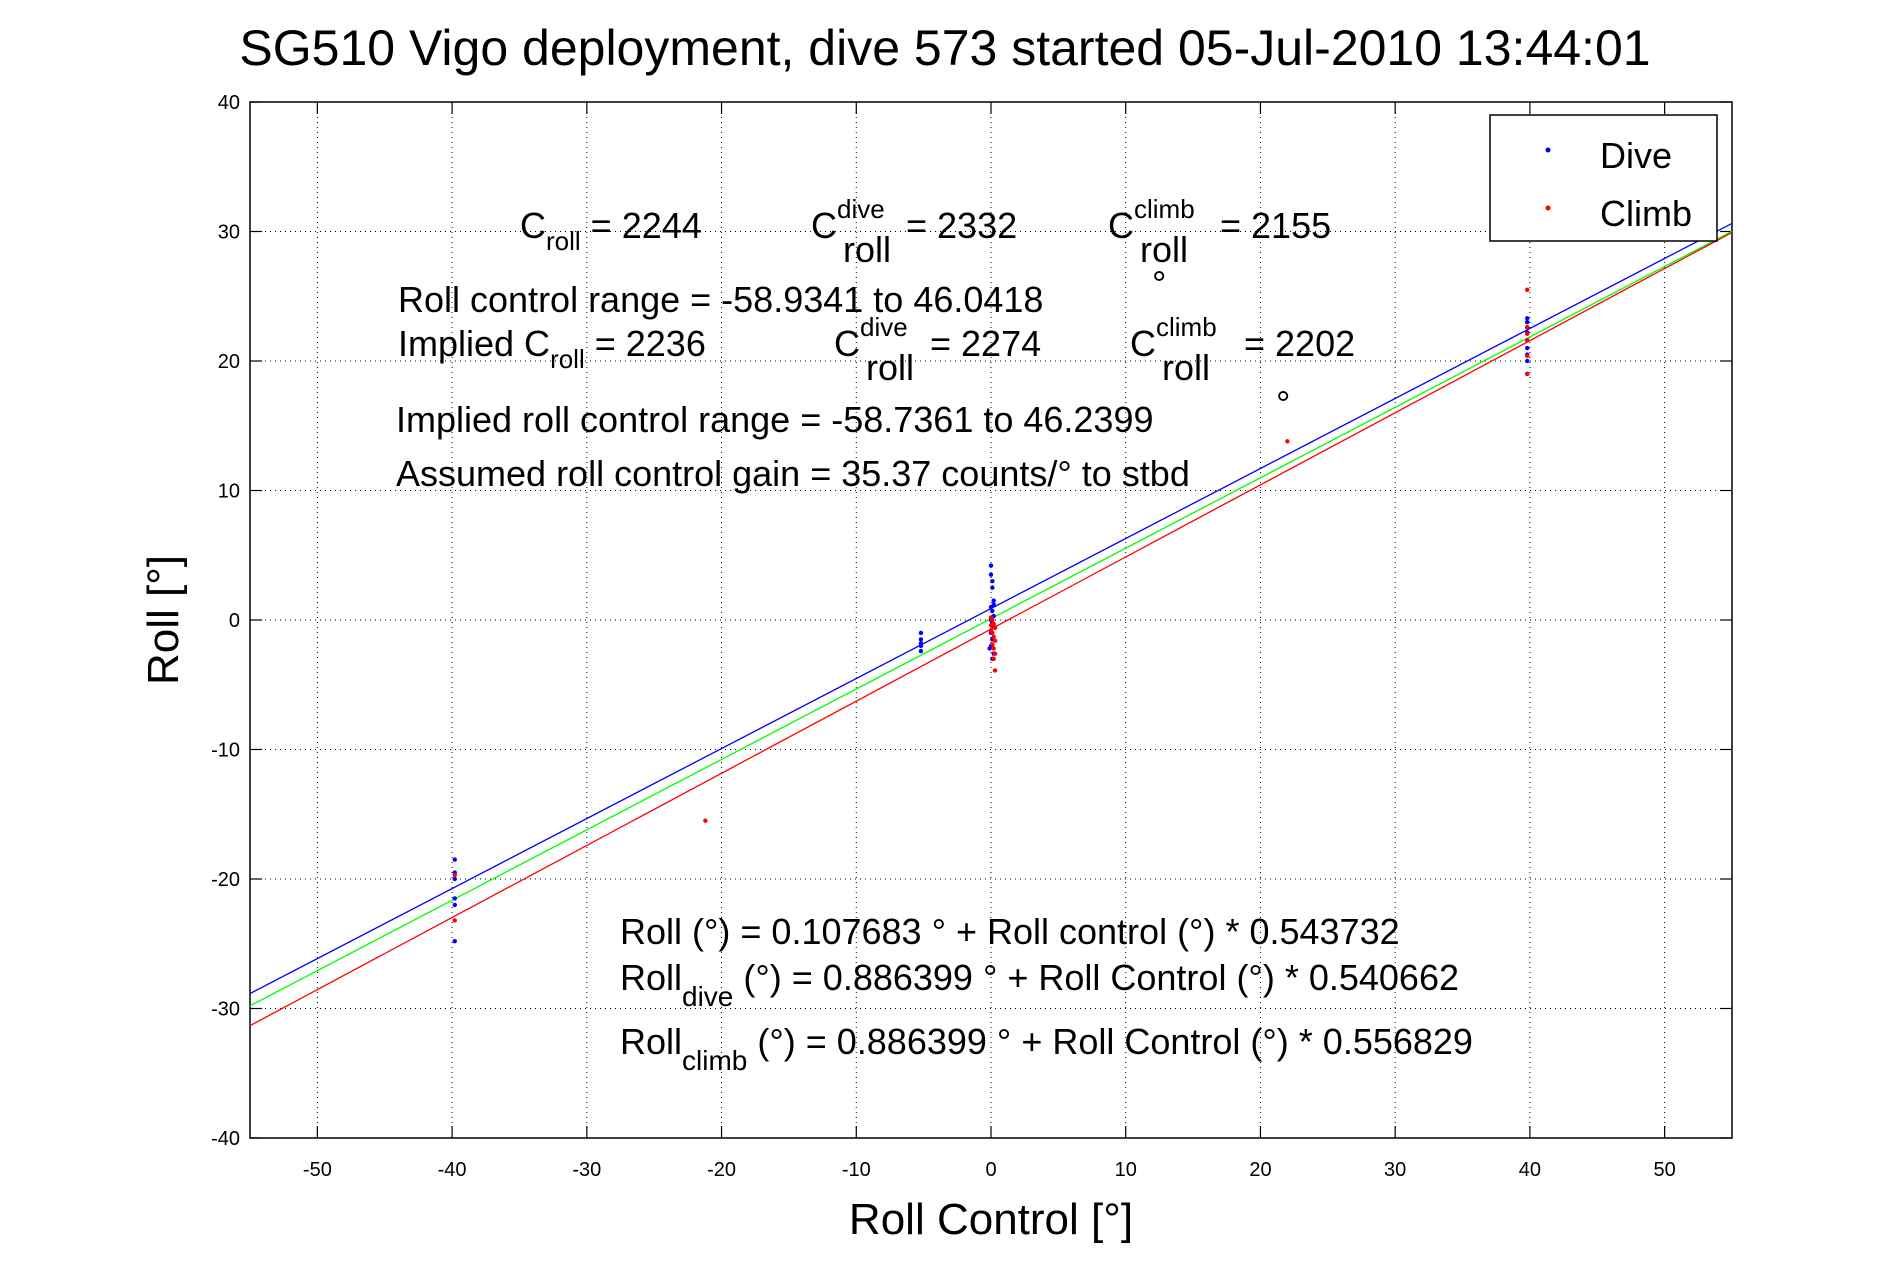 This screenshot has height=1262, width=1891. I want to click on implied-c-roll-dive-sub: roll, so click(890, 367).